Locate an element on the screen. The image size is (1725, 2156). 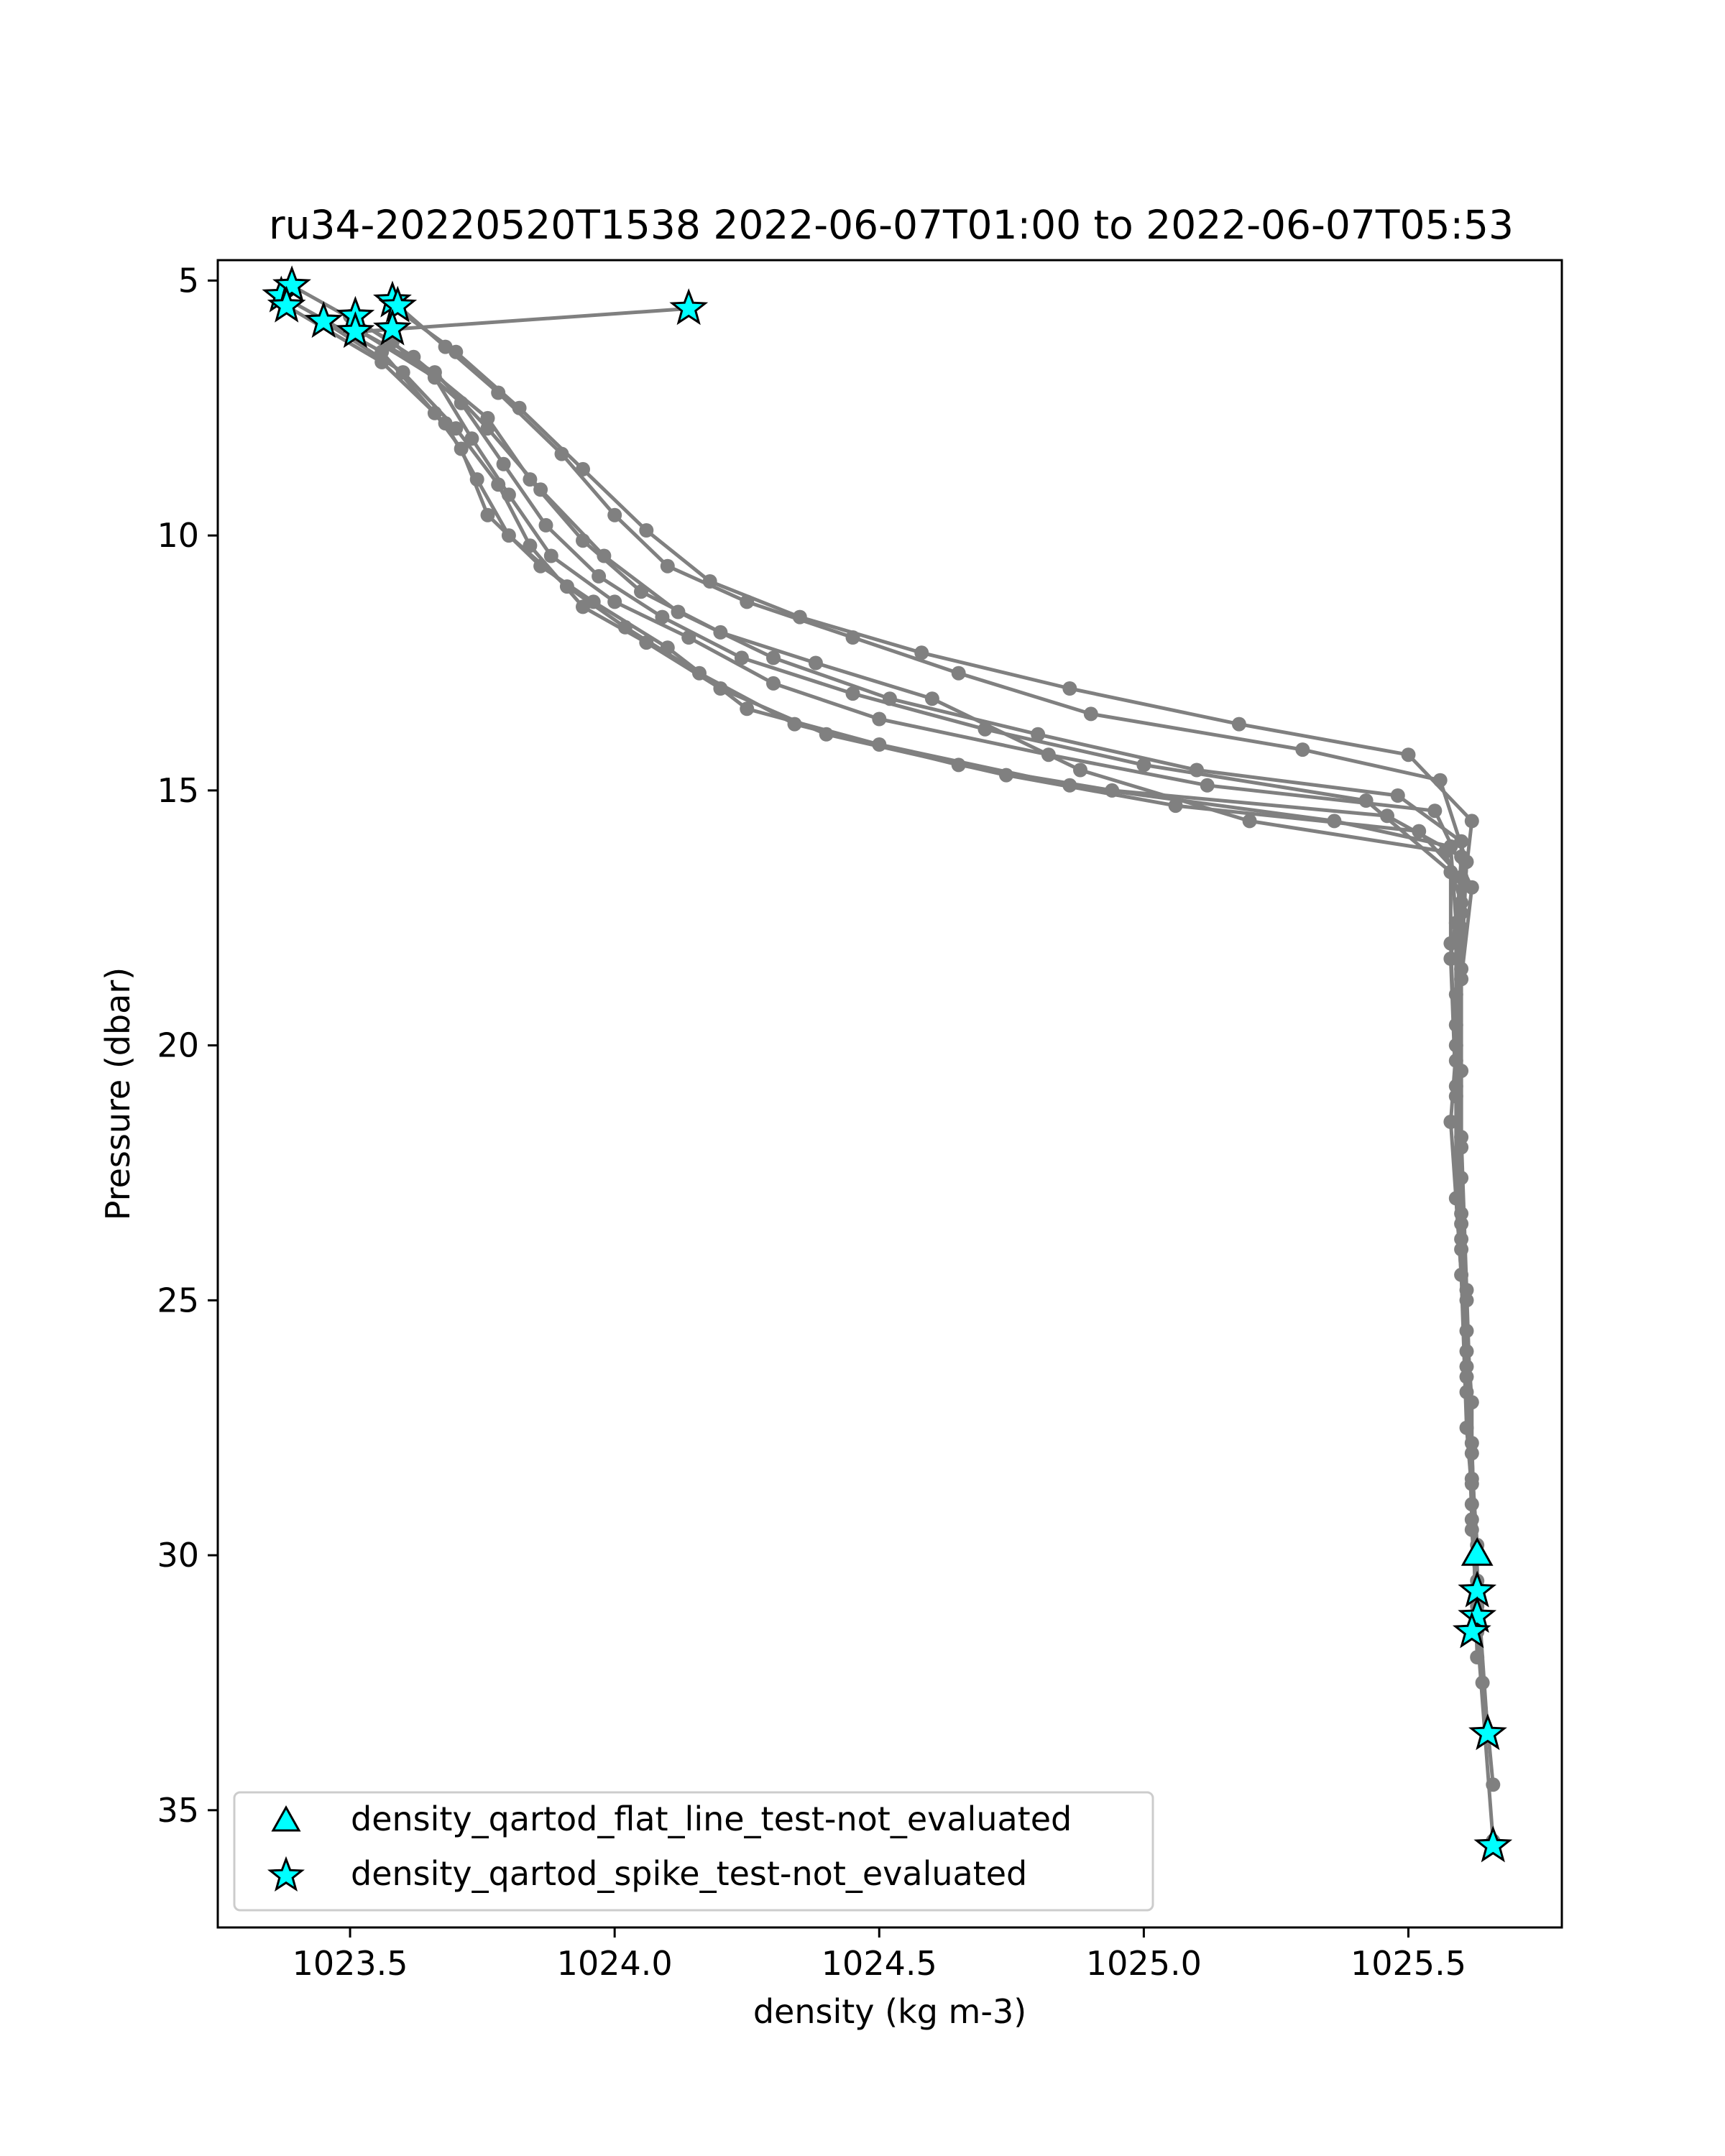
y-tick-label: 25 is located at coordinates (178, 1300).